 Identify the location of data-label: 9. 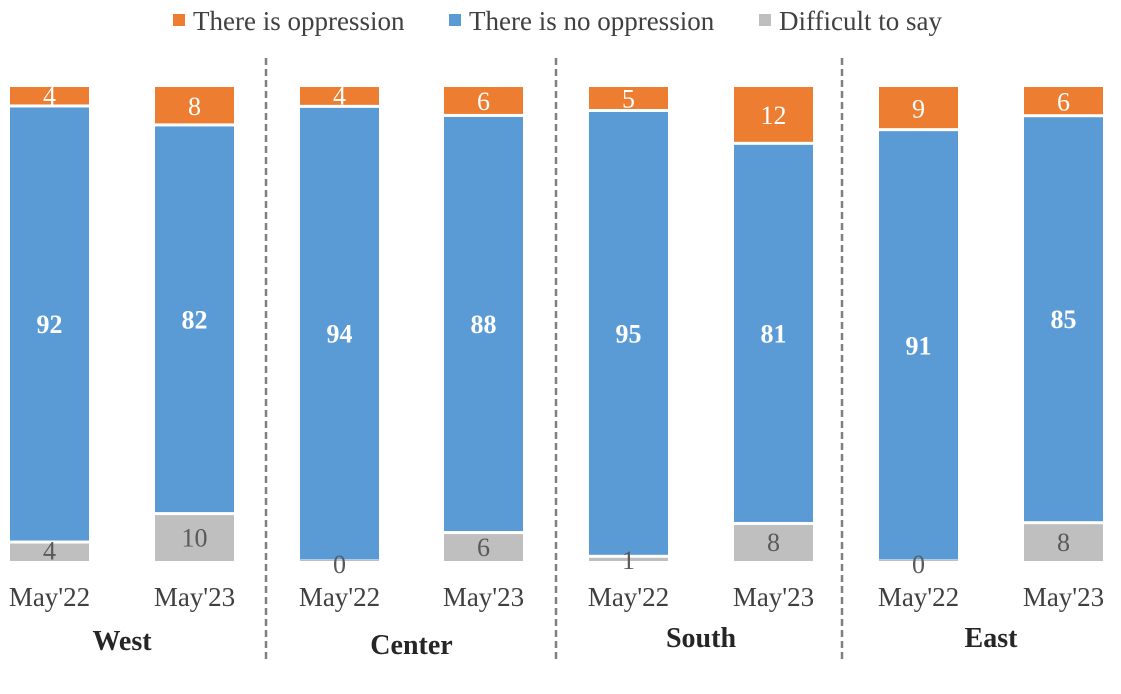
(918, 108).